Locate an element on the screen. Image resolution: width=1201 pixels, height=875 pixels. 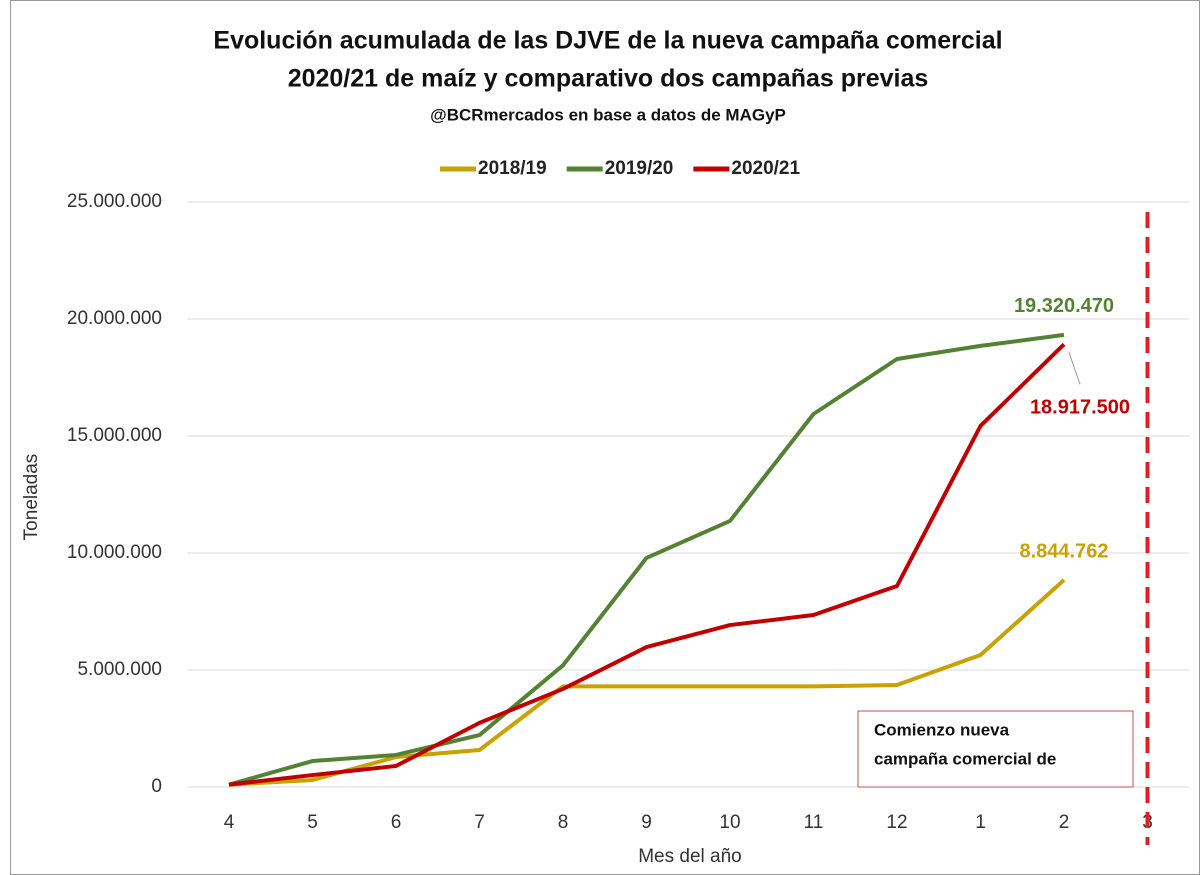
y-axis-label: Toneladas is located at coordinates (31, 497).